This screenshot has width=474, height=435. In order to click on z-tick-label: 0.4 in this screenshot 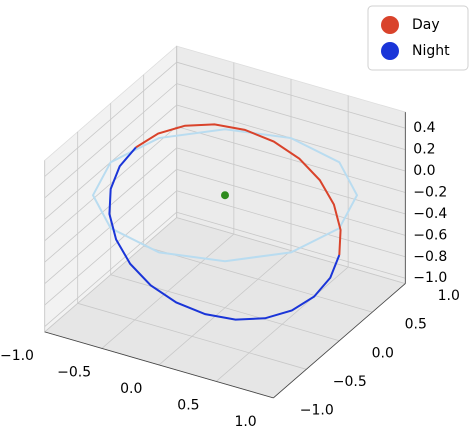, I will do `click(424, 128)`.